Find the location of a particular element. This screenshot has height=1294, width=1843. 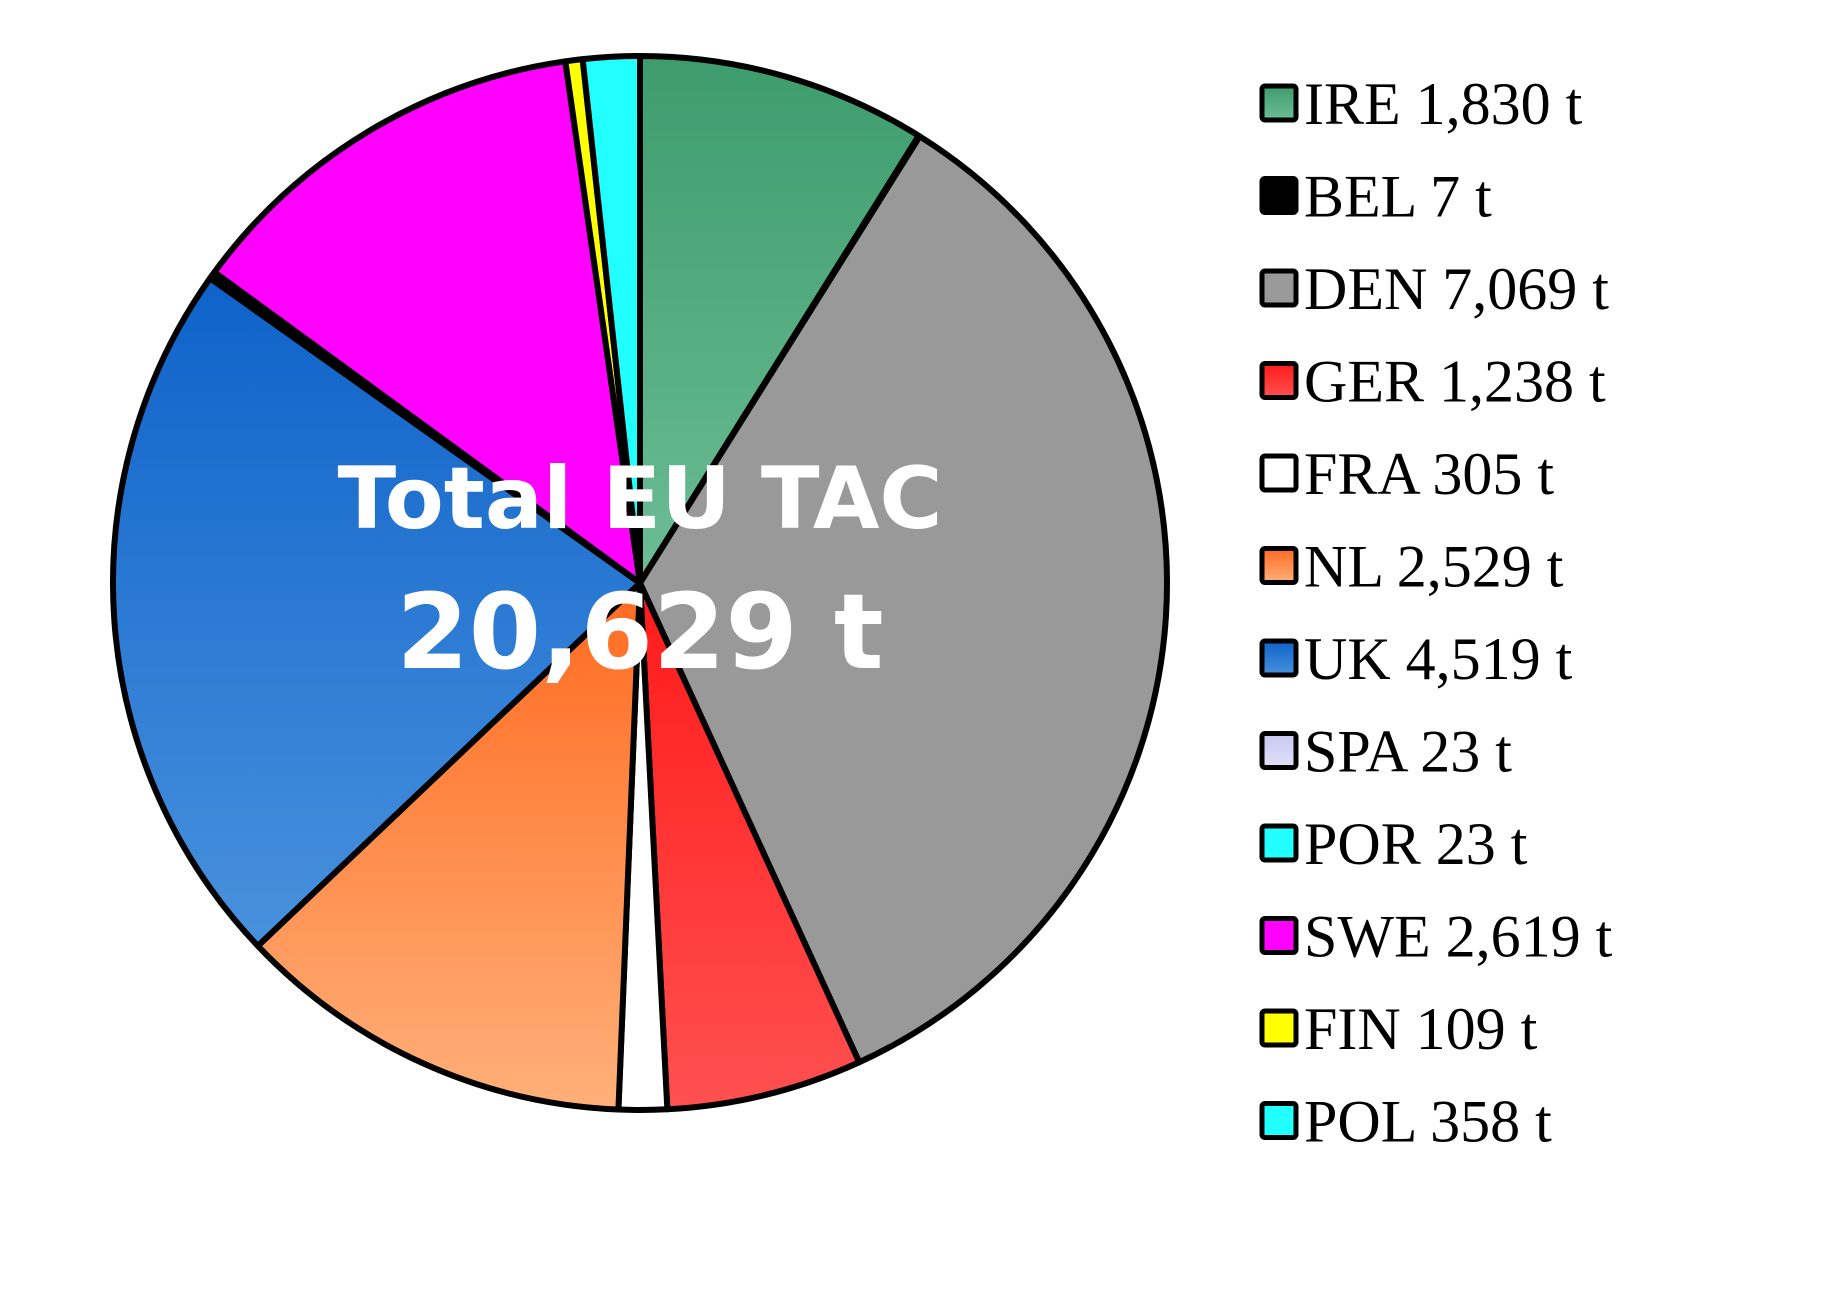

legend-label-bel: BEL 7 t is located at coordinates (1398, 197).